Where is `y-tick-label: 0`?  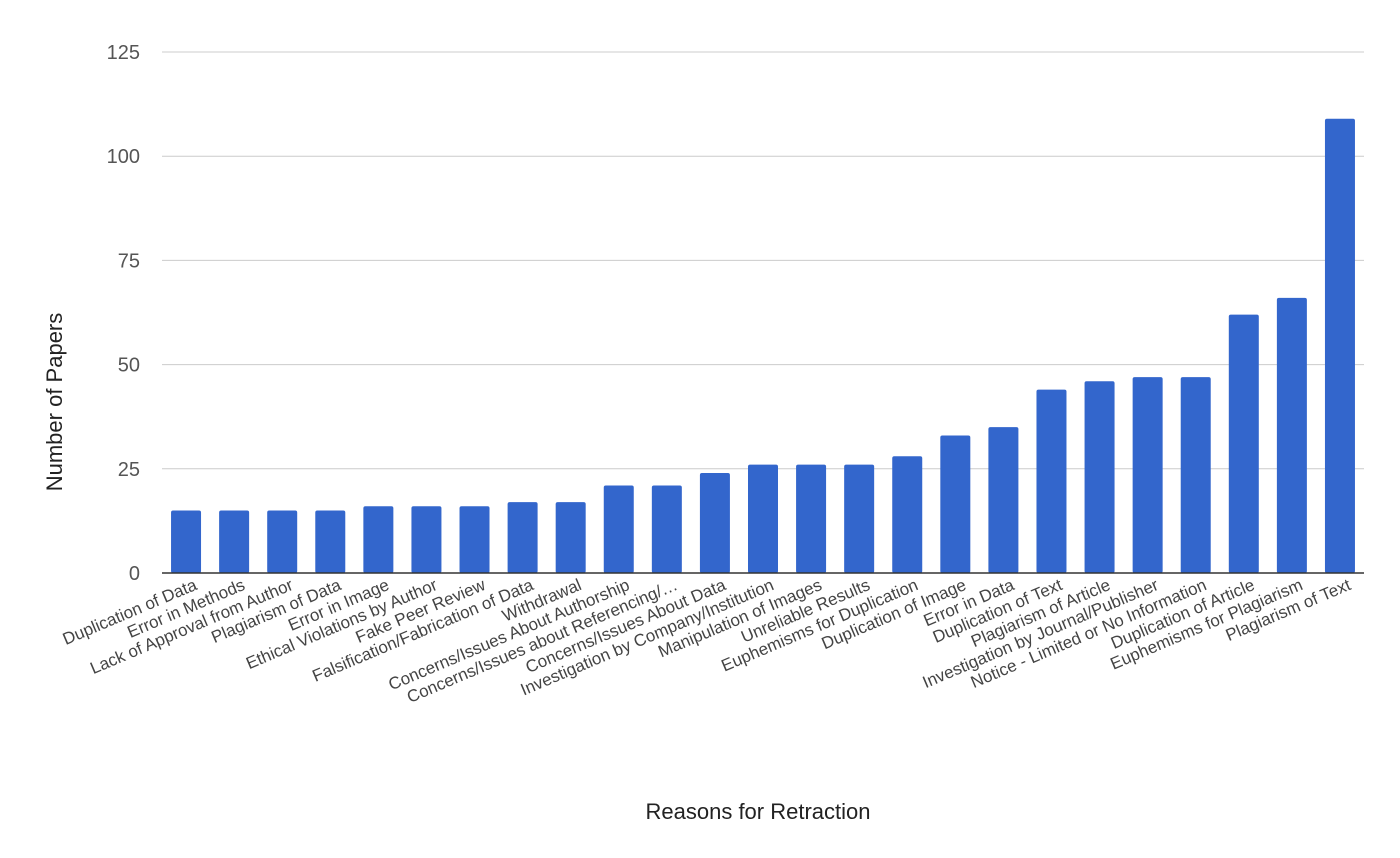
y-tick-label: 0 is located at coordinates (134, 574).